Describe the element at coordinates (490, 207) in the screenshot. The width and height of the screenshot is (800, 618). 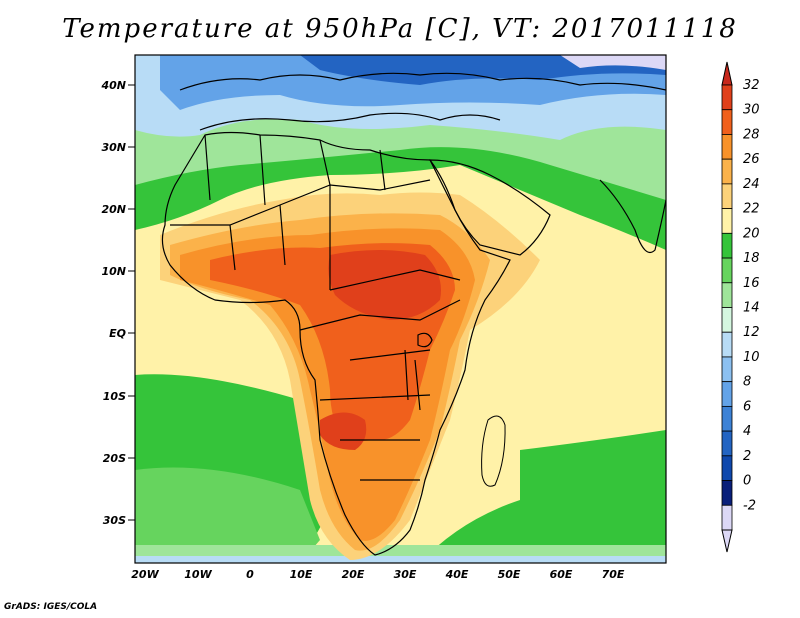
I see `arabia-coastline` at that location.